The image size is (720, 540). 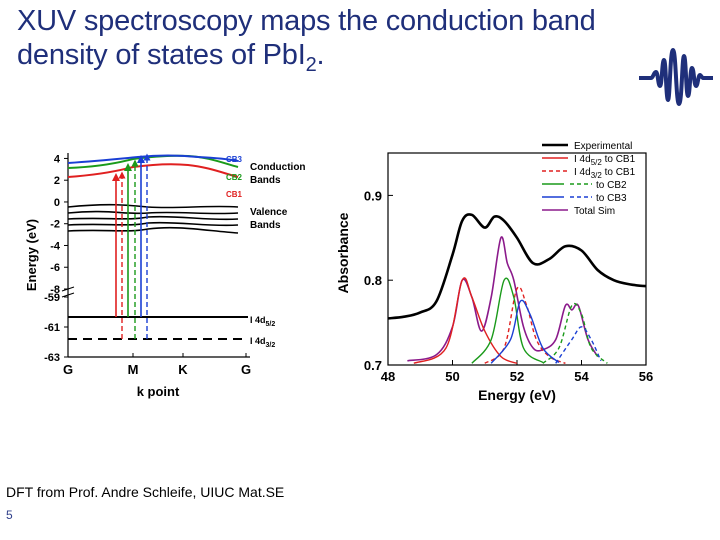 What do you see at coordinates (183, 369) in the screenshot?
I see `band-xtick-label: K` at bounding box center [183, 369].